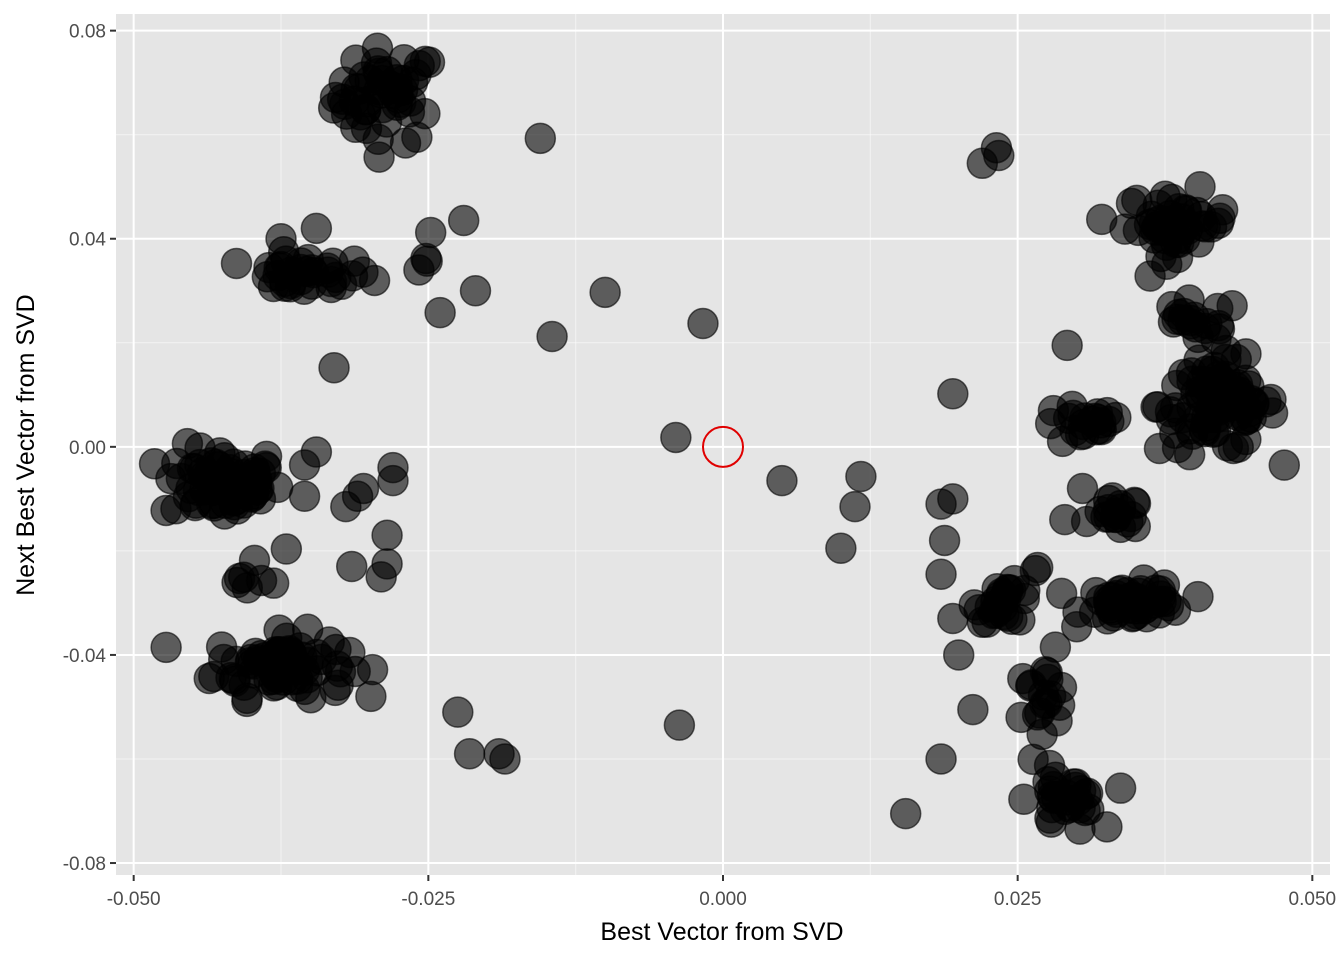 The height and width of the screenshot is (960, 1344). What do you see at coordinates (84, 864) in the screenshot?
I see `y-tick-label: -0.08` at bounding box center [84, 864].